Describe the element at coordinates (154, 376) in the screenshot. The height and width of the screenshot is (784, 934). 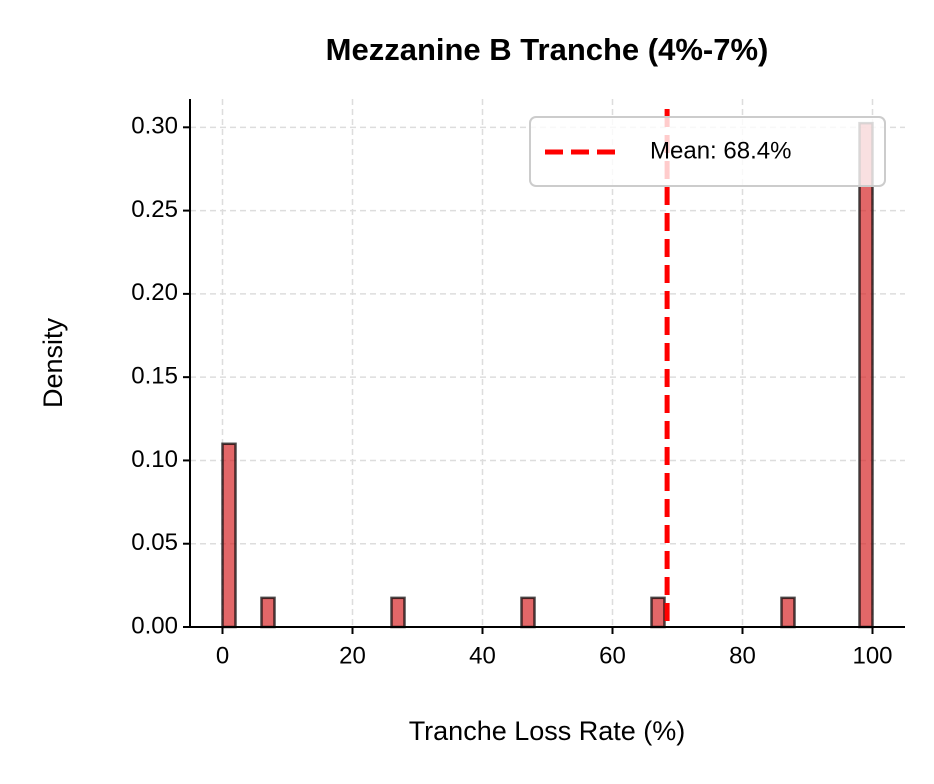
I see `y-tick-label: 0.15` at that location.